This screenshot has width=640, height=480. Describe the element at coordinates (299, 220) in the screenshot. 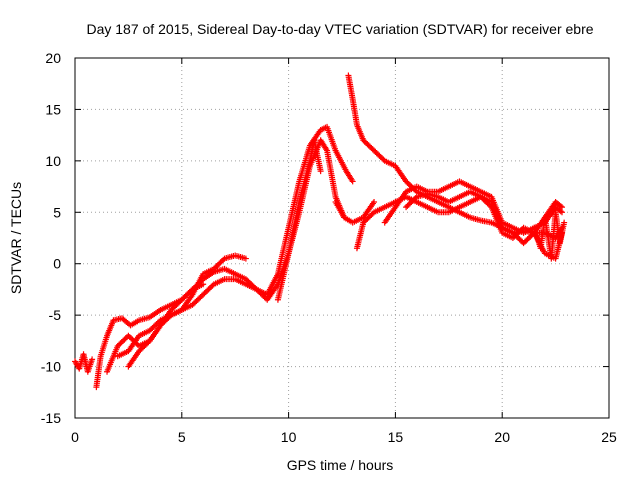

I see `series-arc6` at that location.